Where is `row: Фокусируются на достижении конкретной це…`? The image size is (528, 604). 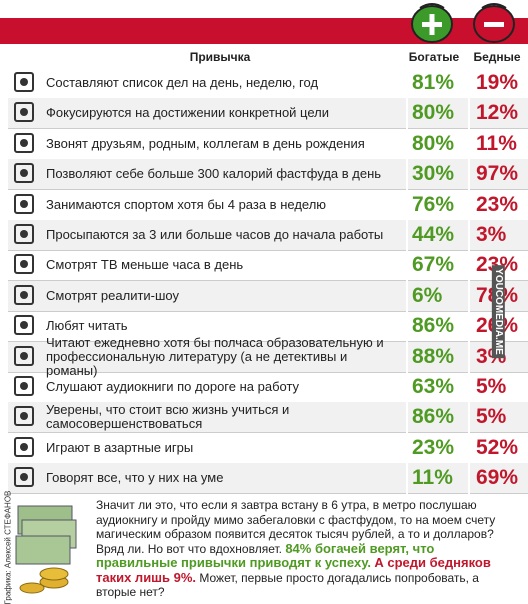 row: Фокусируются на достижении конкретной це… is located at coordinates (268, 114).